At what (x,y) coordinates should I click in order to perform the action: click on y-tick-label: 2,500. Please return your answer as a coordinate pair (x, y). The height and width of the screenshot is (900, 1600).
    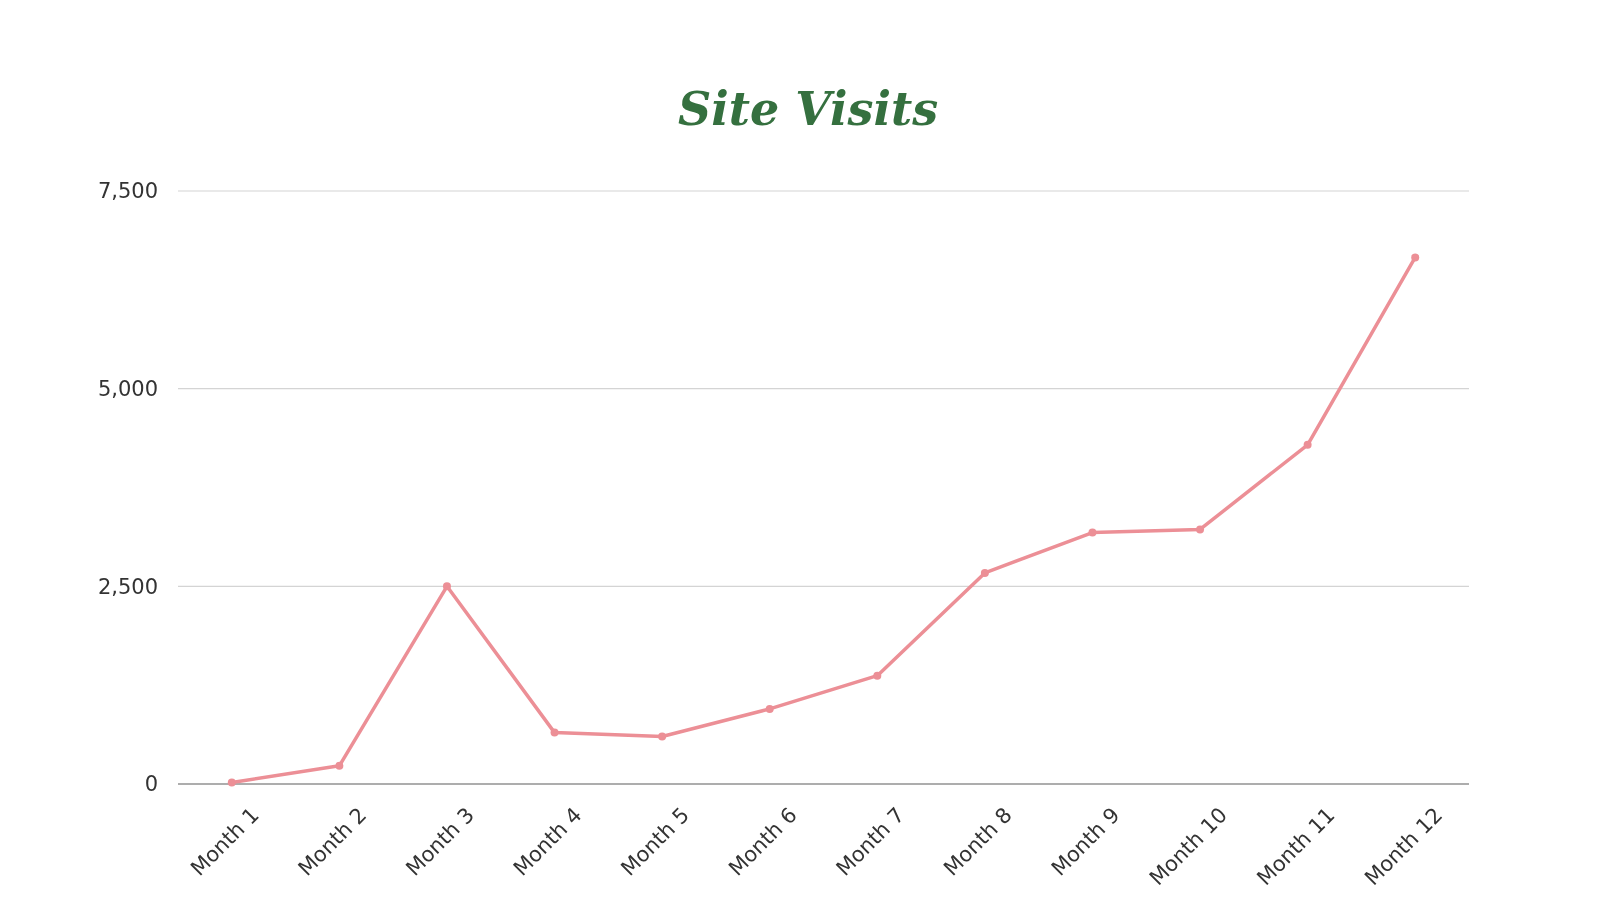
    Looking at the image, I should click on (127, 586).